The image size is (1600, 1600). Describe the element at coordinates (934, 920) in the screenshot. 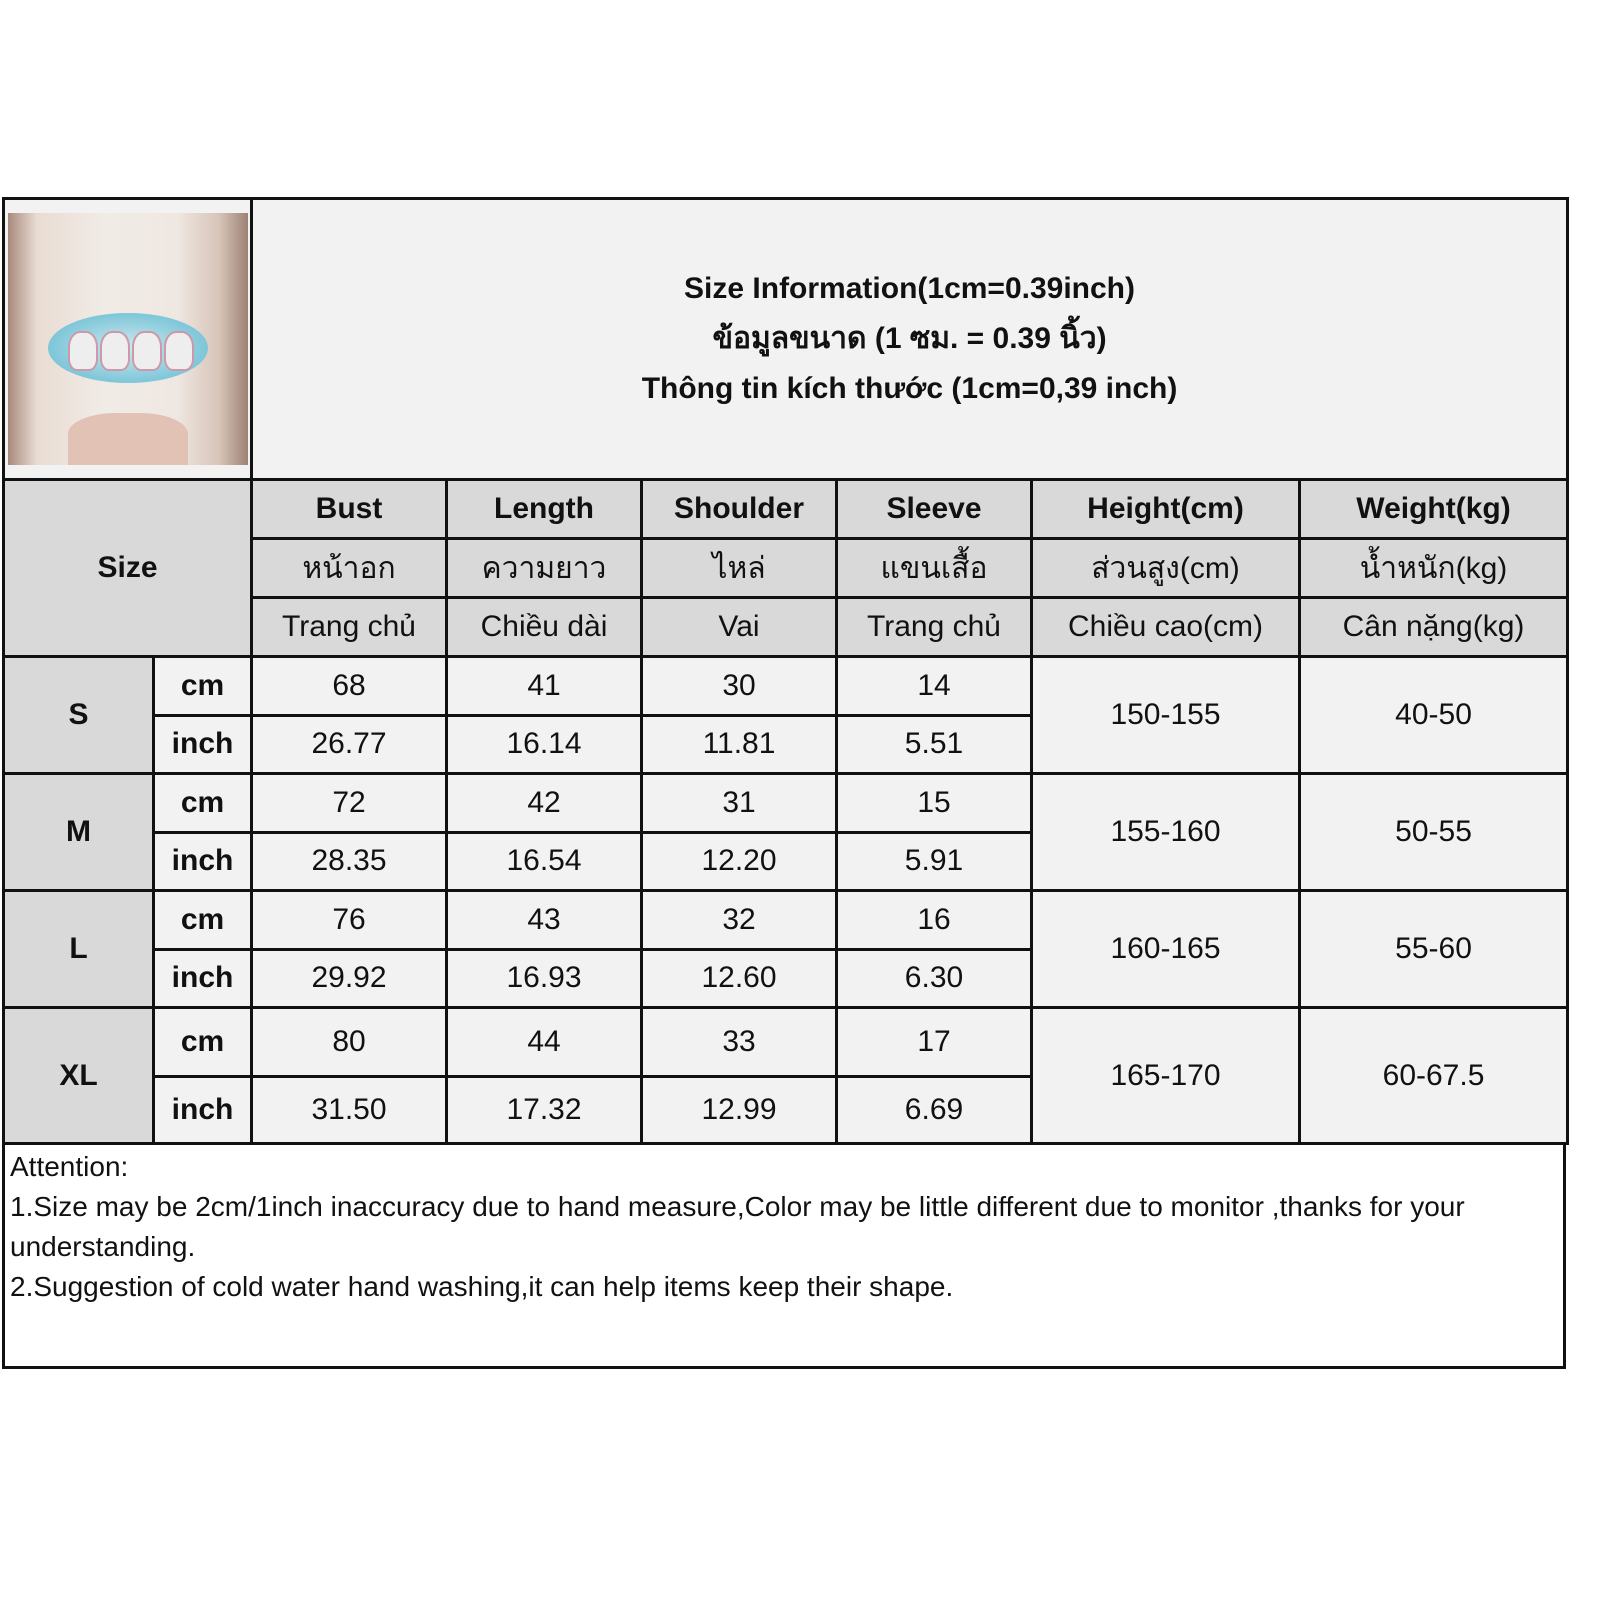

I see `measurement-value: 16` at that location.